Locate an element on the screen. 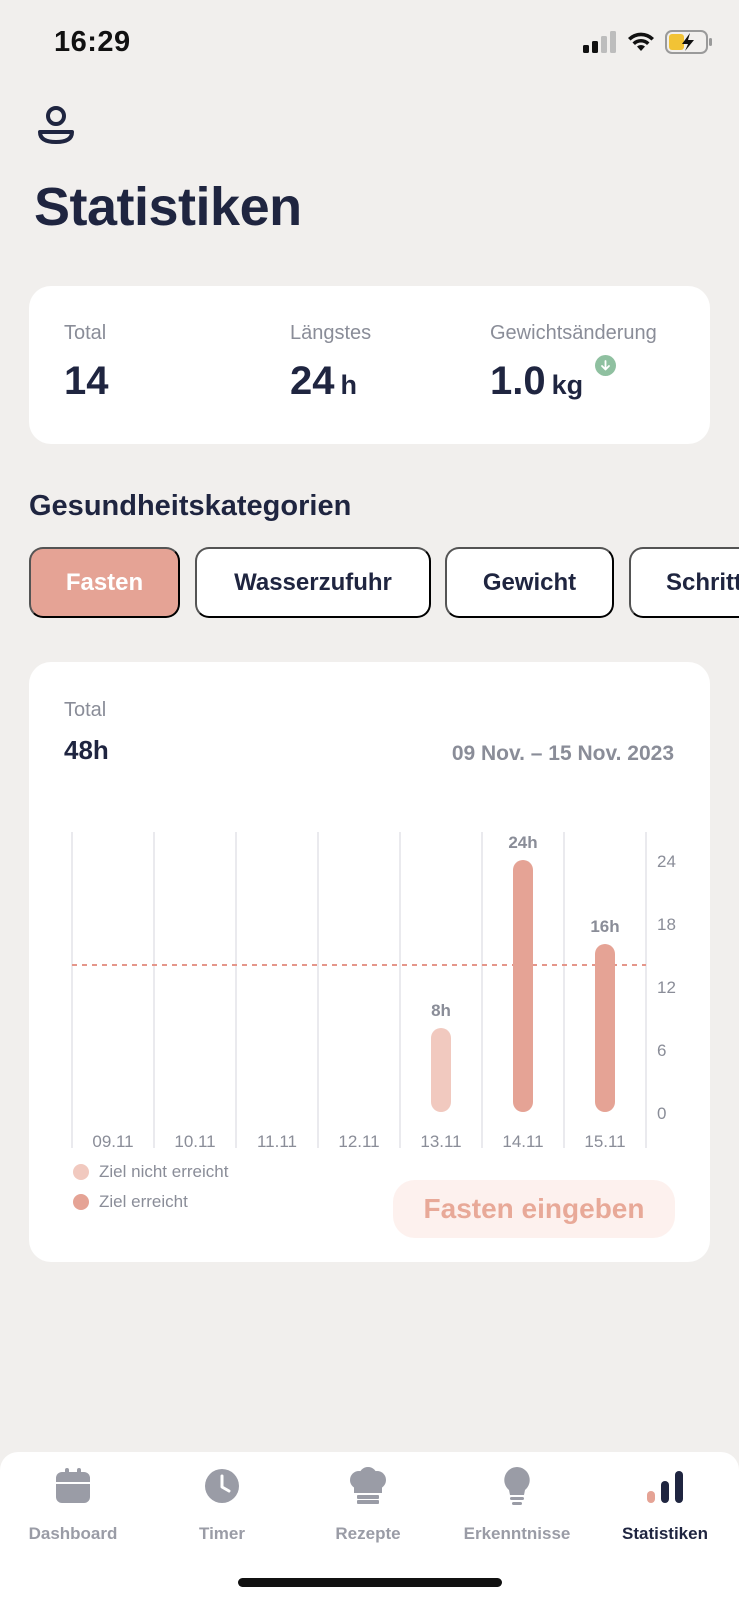 The width and height of the screenshot is (739, 1600). summary-weight-value: 1.0 kg is located at coordinates (573, 379).